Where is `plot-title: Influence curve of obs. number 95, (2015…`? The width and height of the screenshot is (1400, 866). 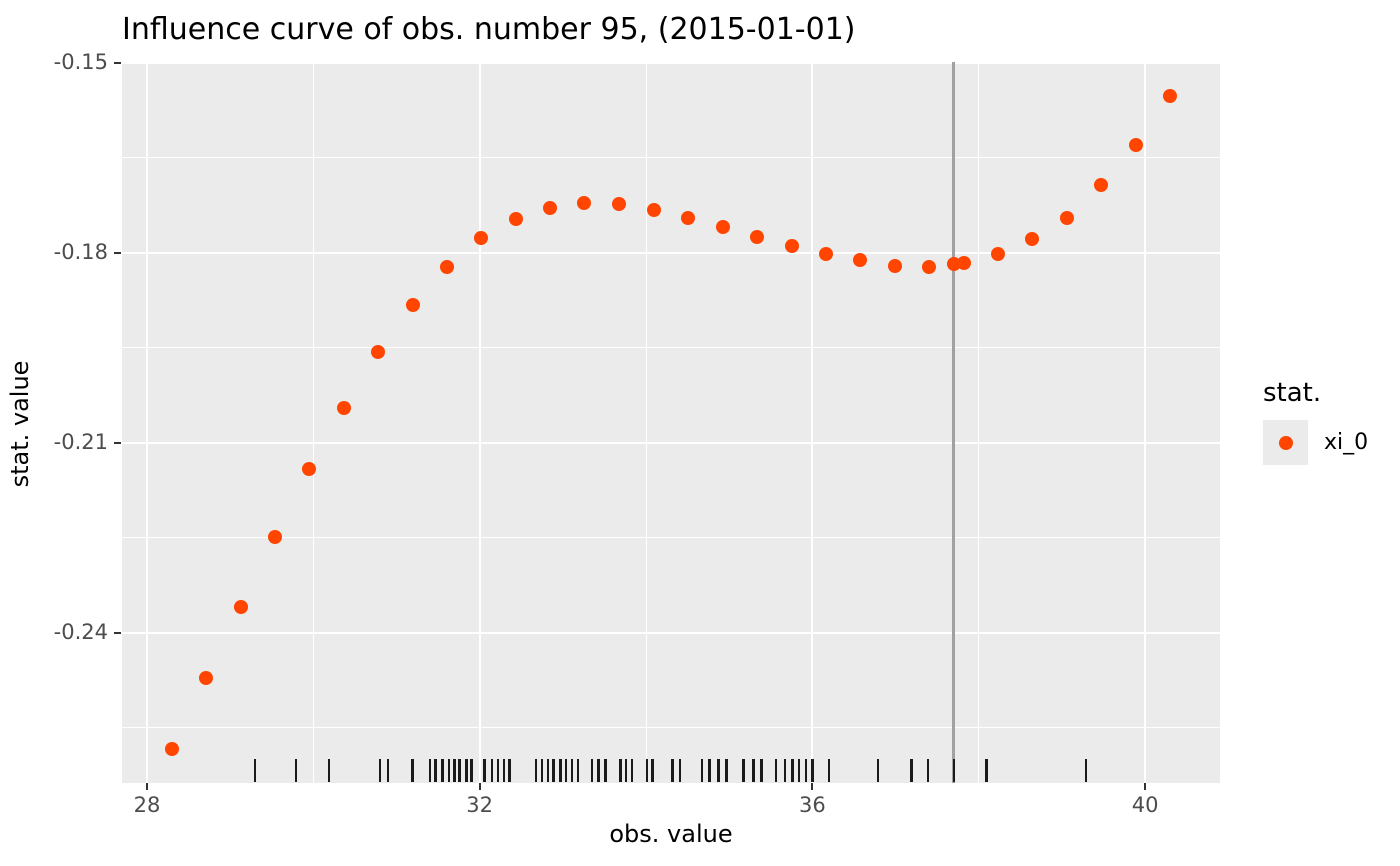 plot-title: Influence curve of obs. number 95, (2015… is located at coordinates (489, 29).